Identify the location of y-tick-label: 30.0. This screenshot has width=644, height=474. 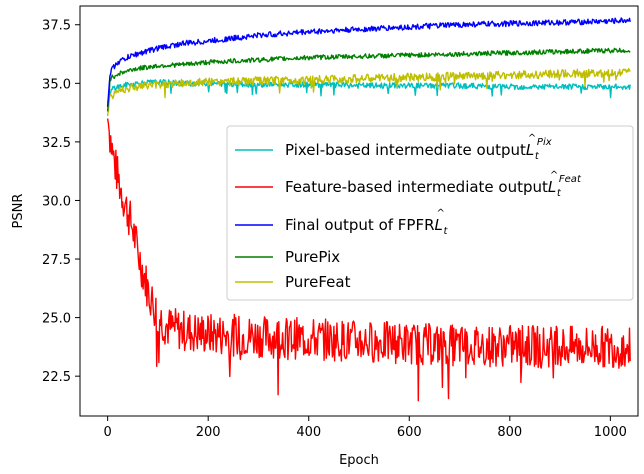
(56, 201).